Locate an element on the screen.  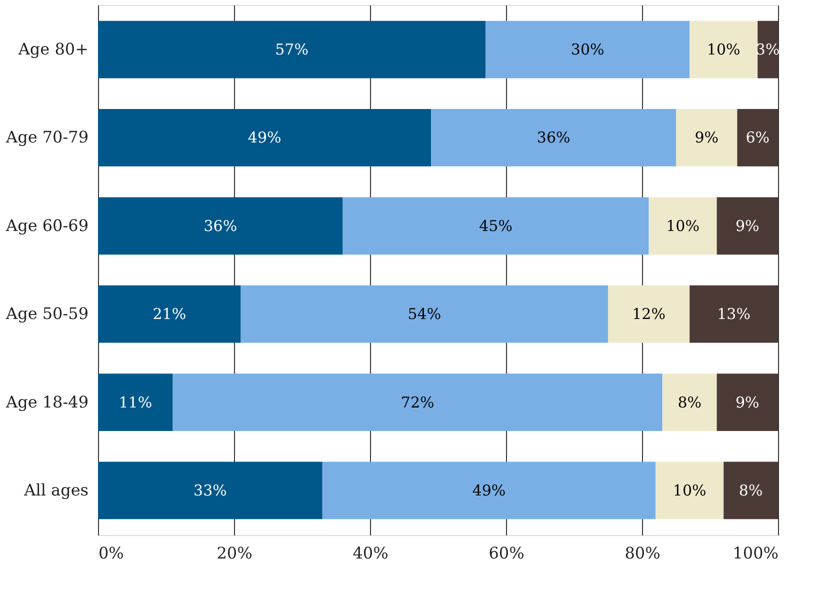
x-tick-label: 40% is located at coordinates (370, 553).